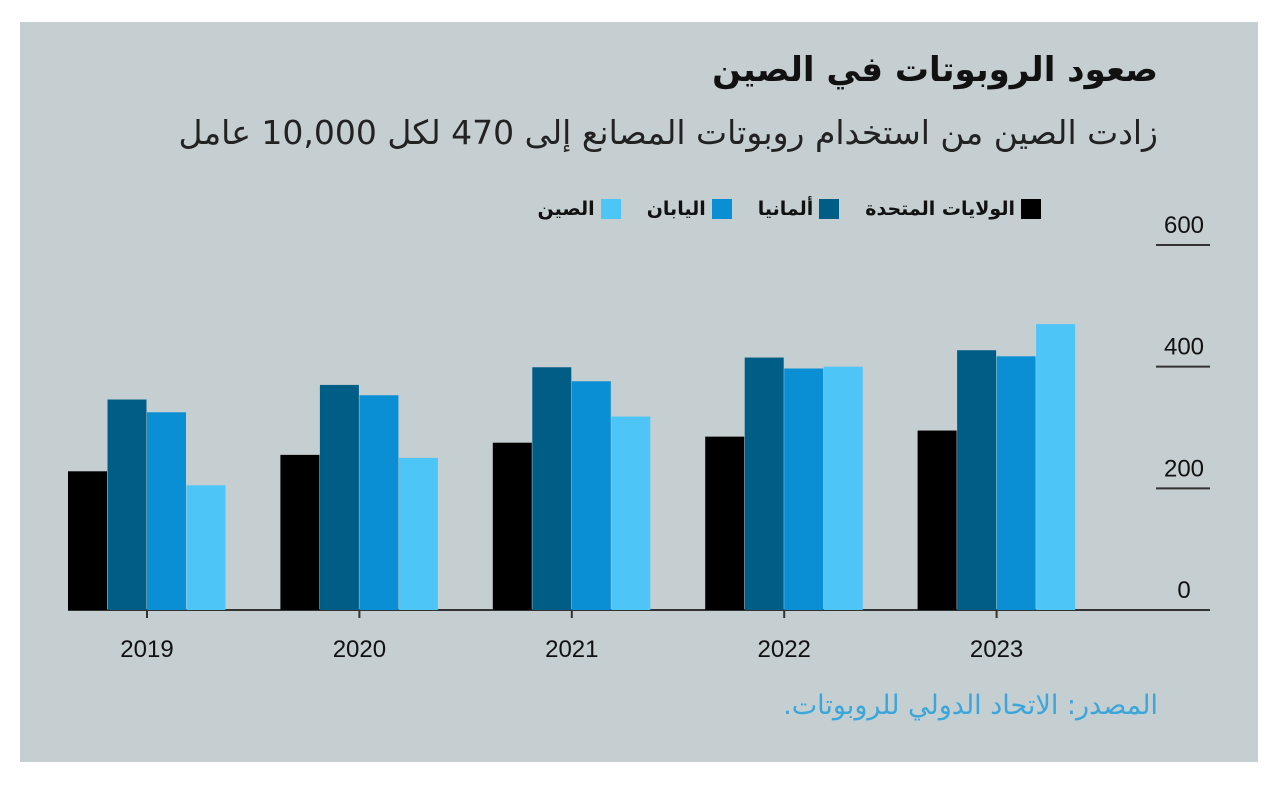 The image size is (1286, 787). What do you see at coordinates (631, 513) in the screenshot?
I see `bar-2021-s3` at bounding box center [631, 513].